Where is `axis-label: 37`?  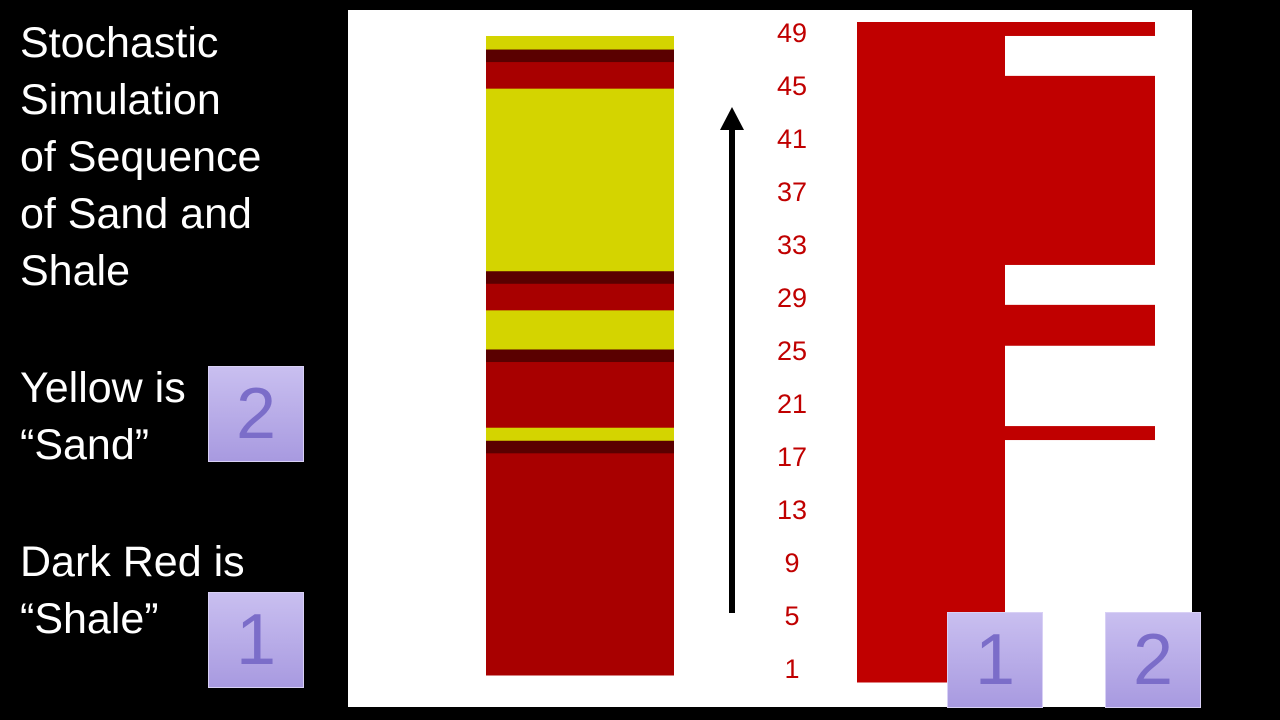
axis-label: 37 is located at coordinates (792, 192).